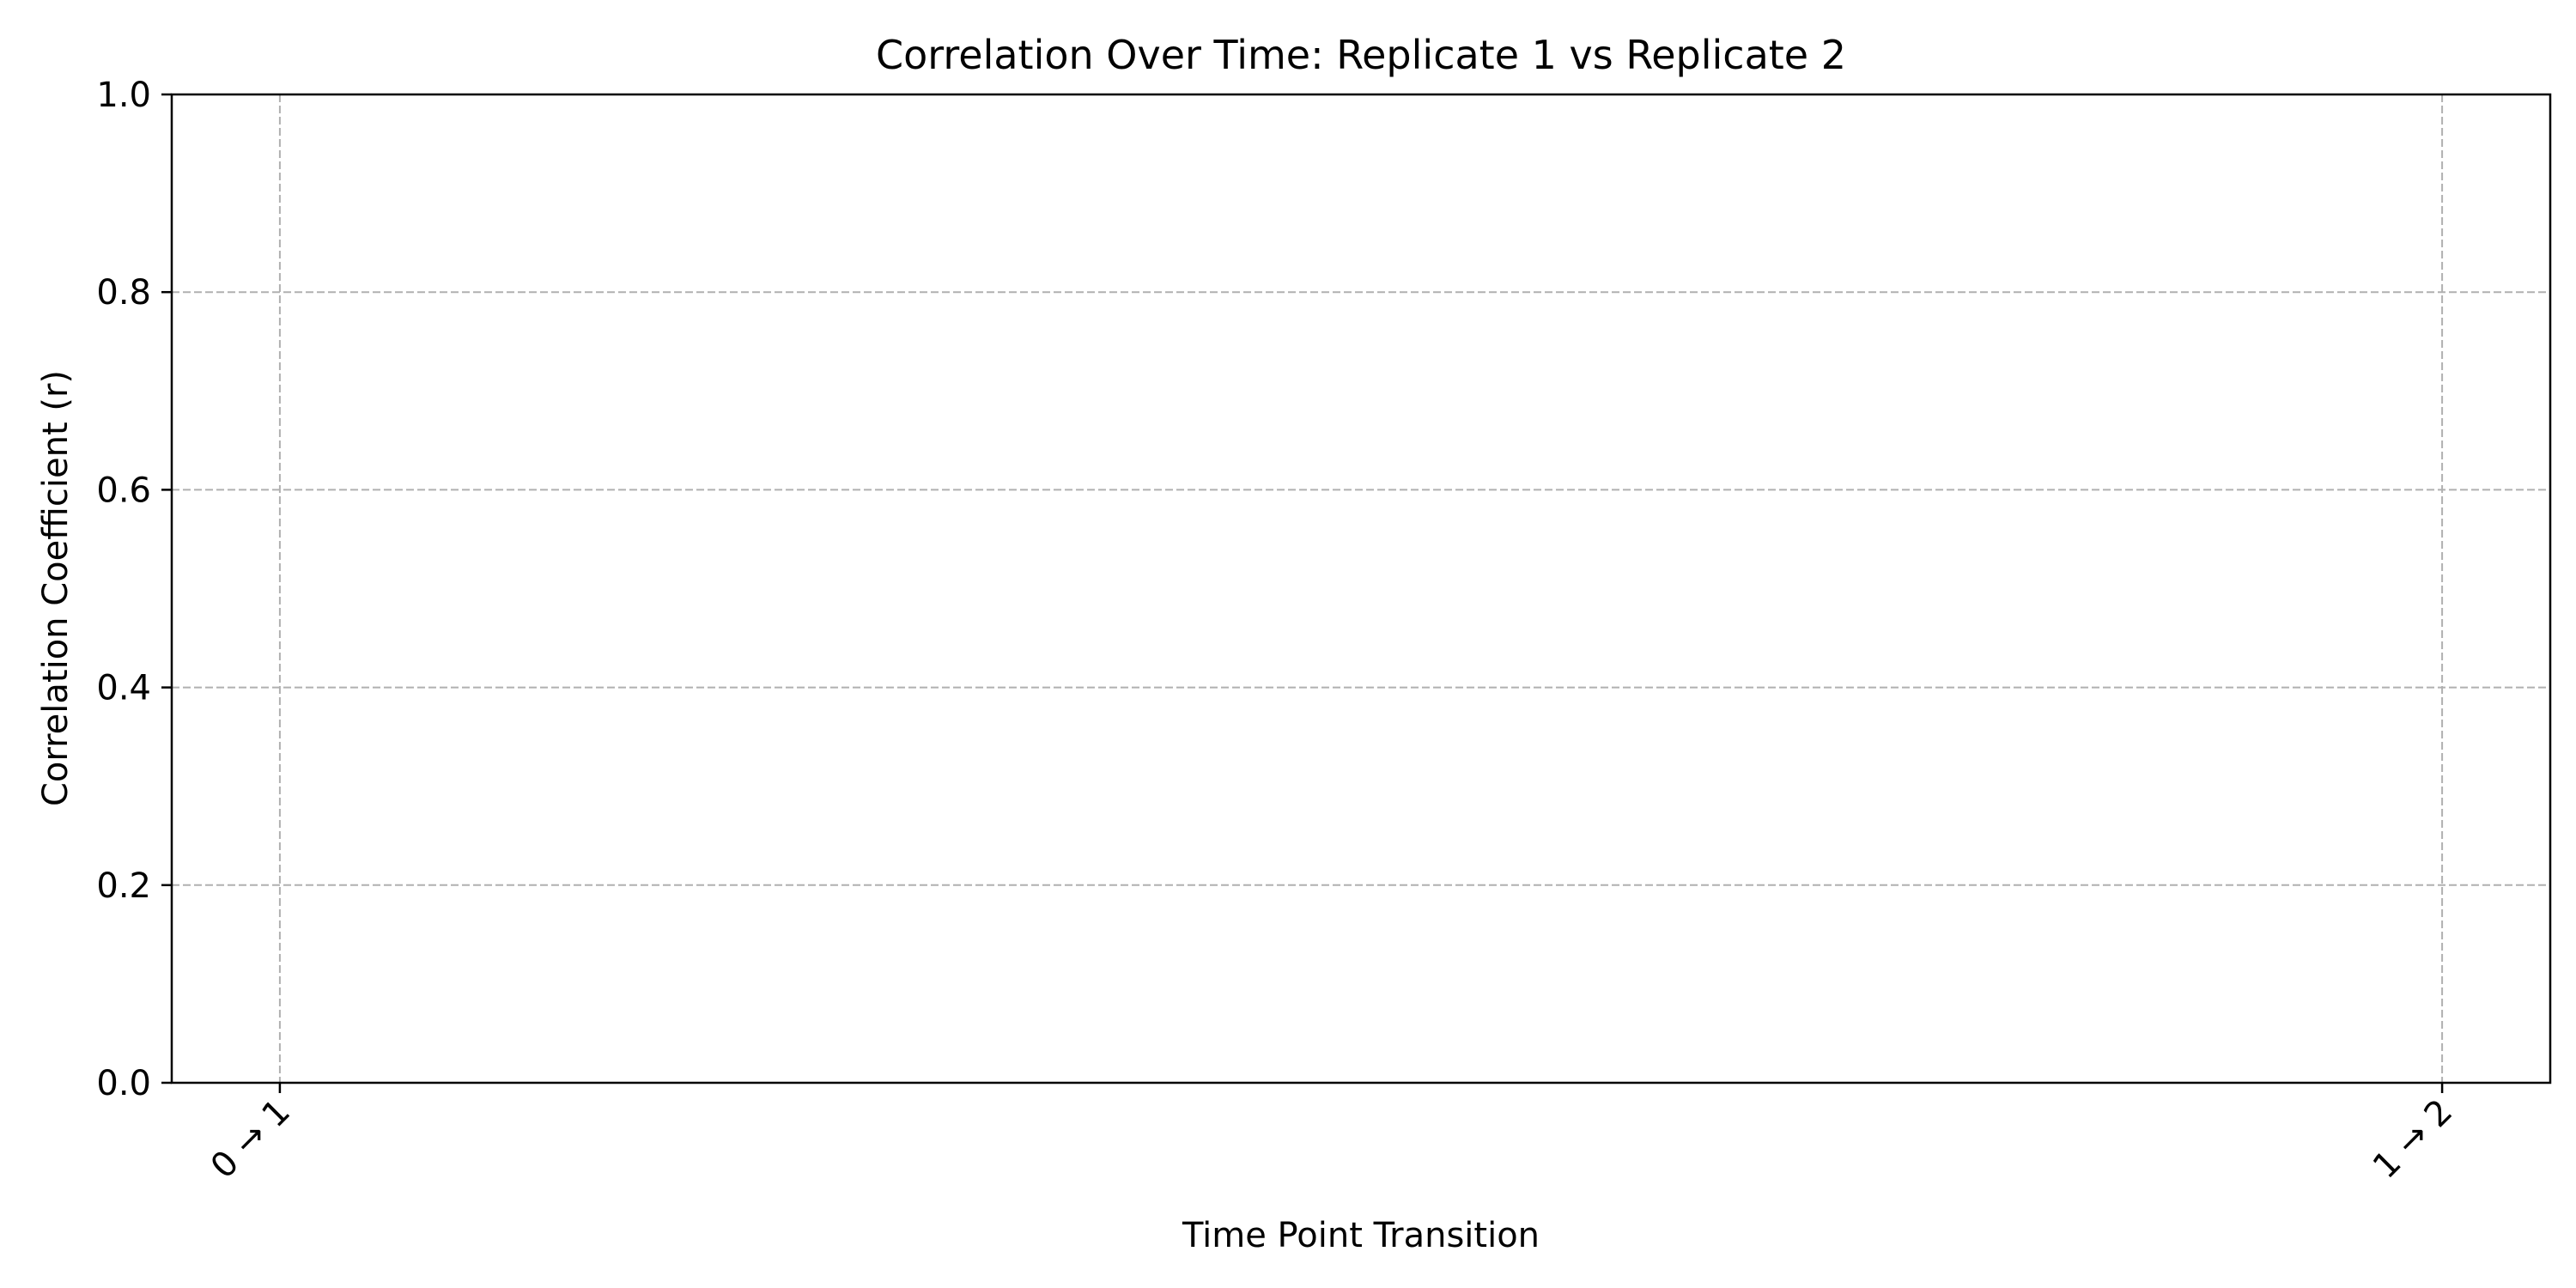 Image resolution: width=2576 pixels, height=1288 pixels. I want to click on x-tick-label: 1 → 2, so click(2413, 1140).